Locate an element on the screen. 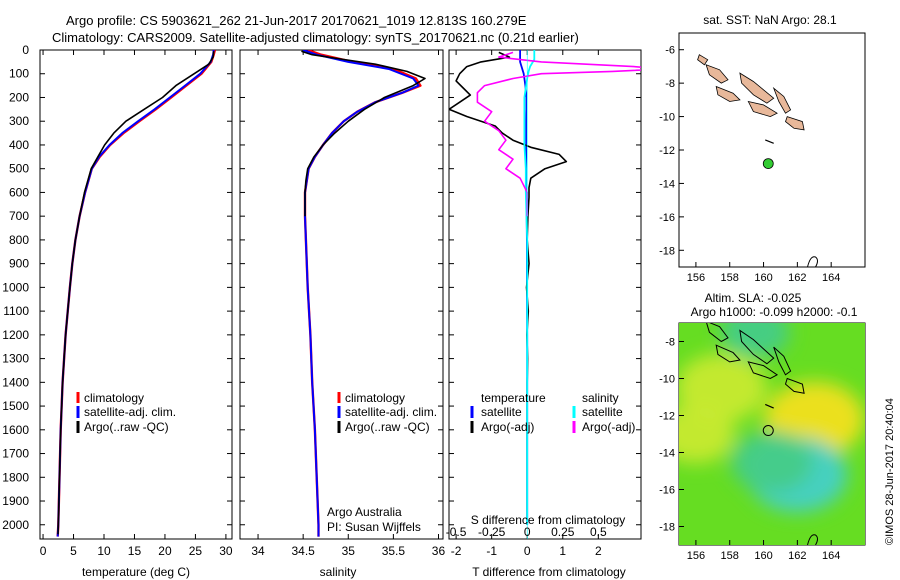  s-difference-tick-label: 0.25 is located at coordinates (563, 532).